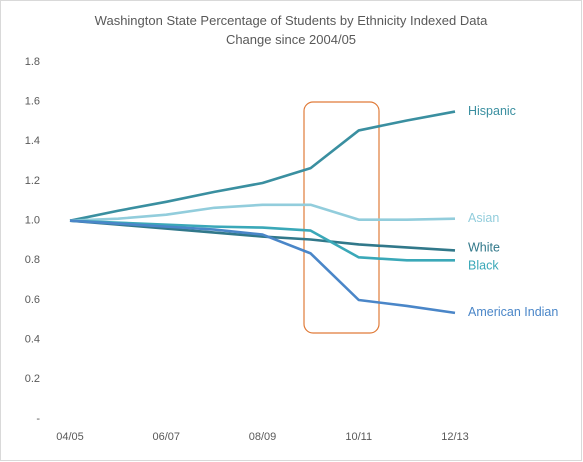 The height and width of the screenshot is (462, 583). Describe the element at coordinates (32, 102) in the screenshot. I see `y-tick-label: 1.6` at that location.